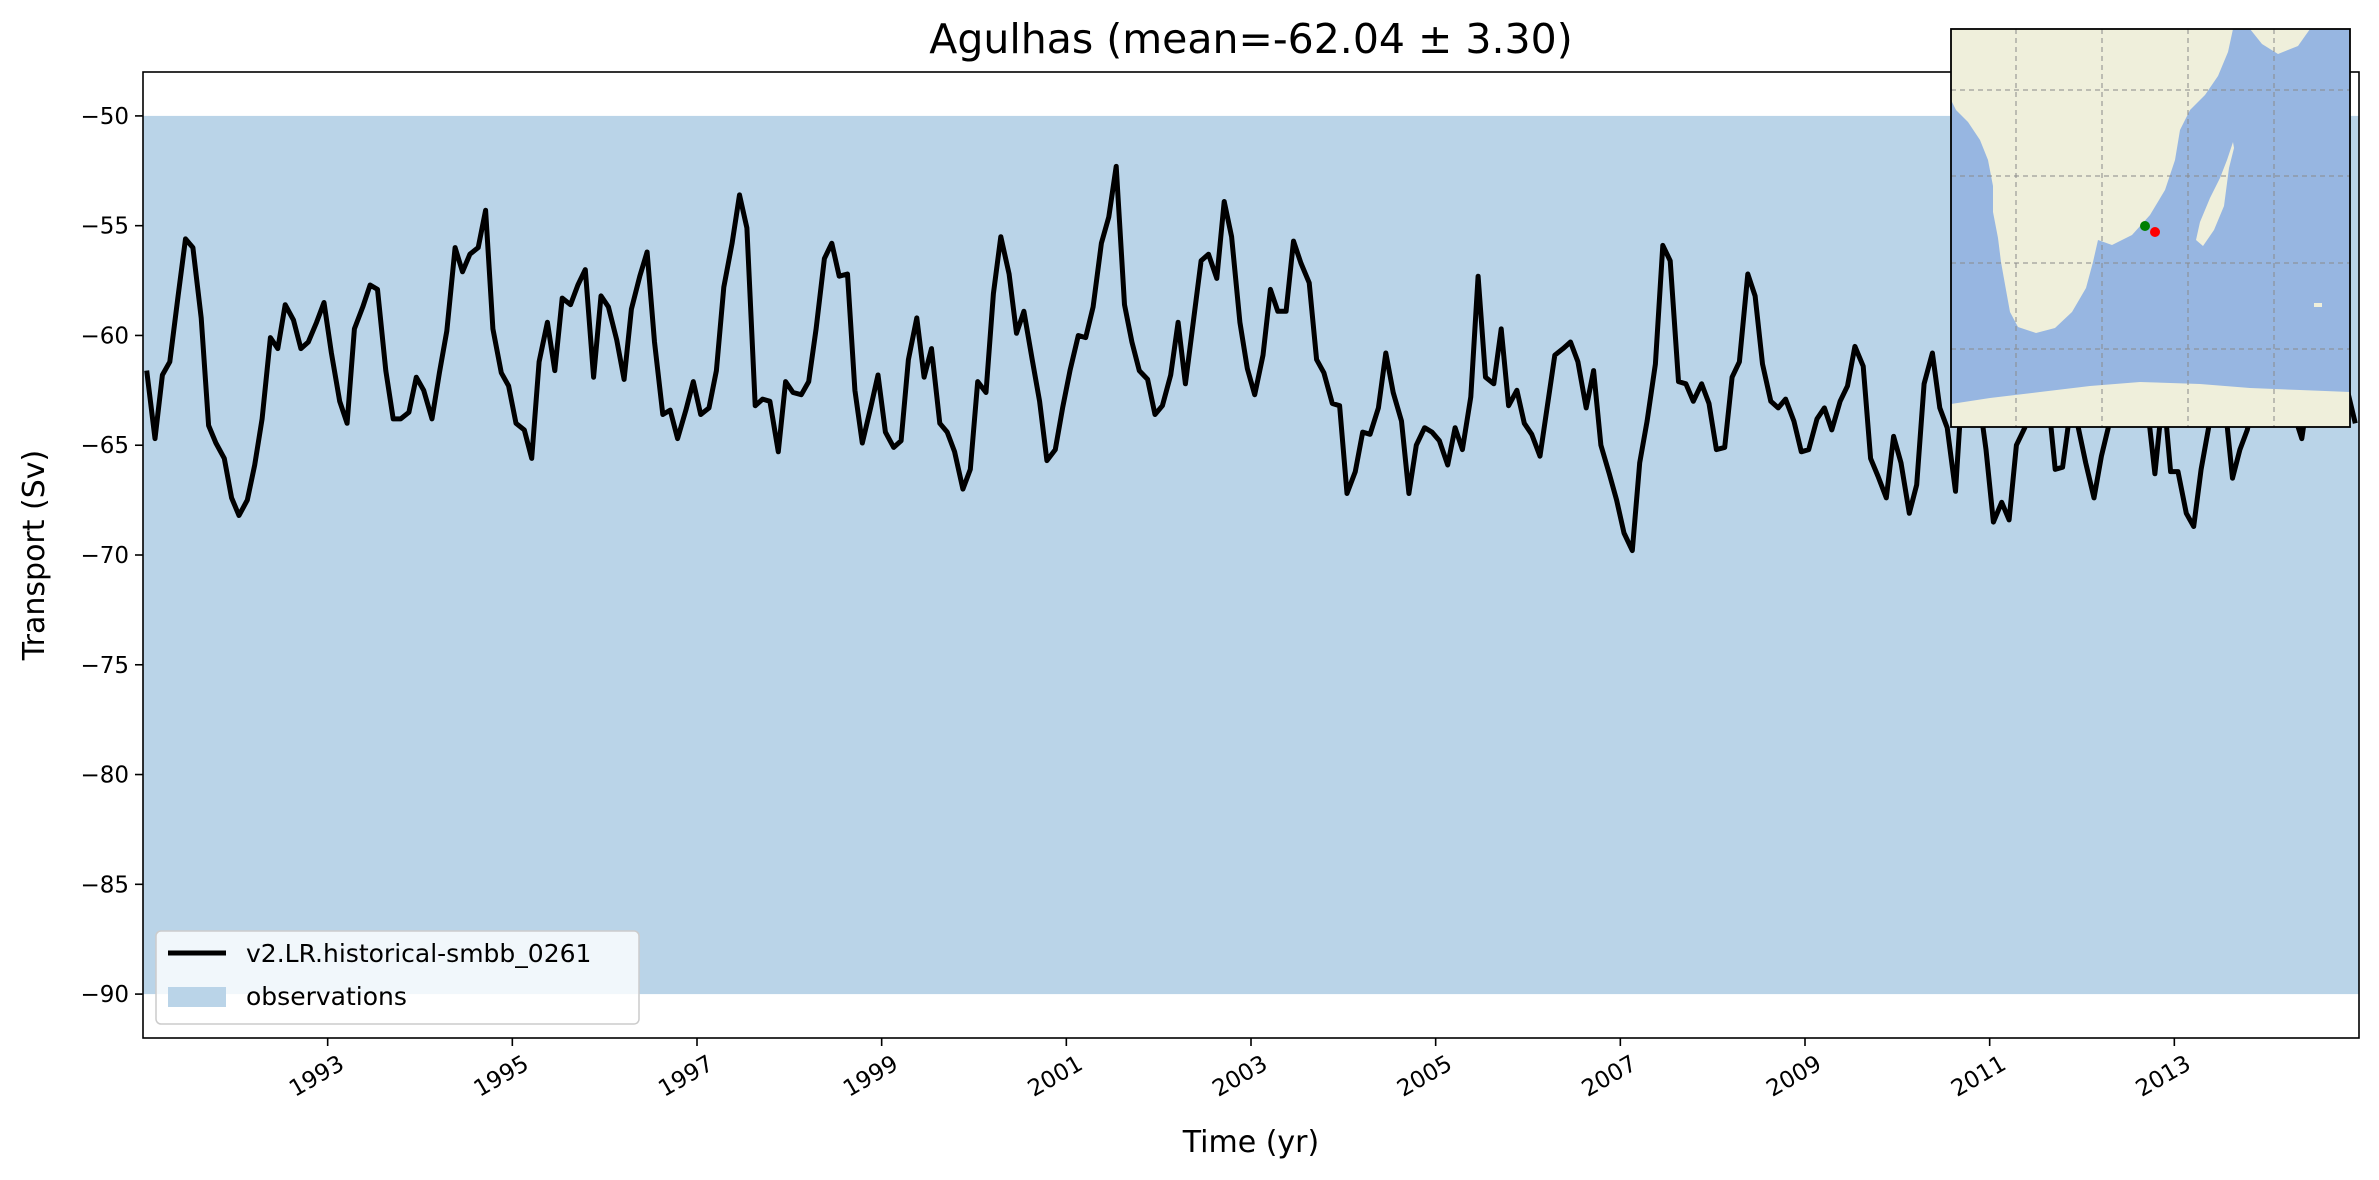 The height and width of the screenshot is (1180, 2379). I want to click on inset-map-point-red, so click(2155, 232).